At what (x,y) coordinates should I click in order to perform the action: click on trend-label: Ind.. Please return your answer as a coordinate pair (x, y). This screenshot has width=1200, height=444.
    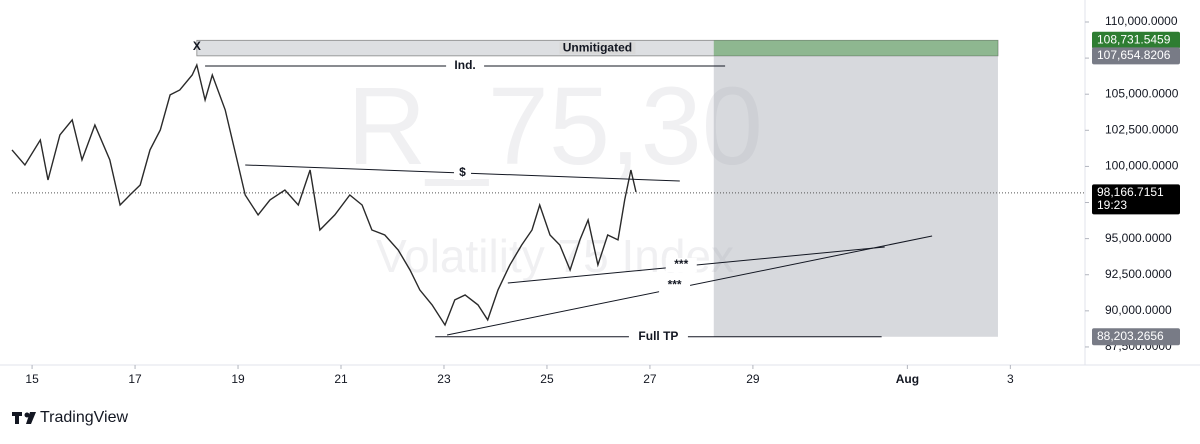
    Looking at the image, I should click on (464, 65).